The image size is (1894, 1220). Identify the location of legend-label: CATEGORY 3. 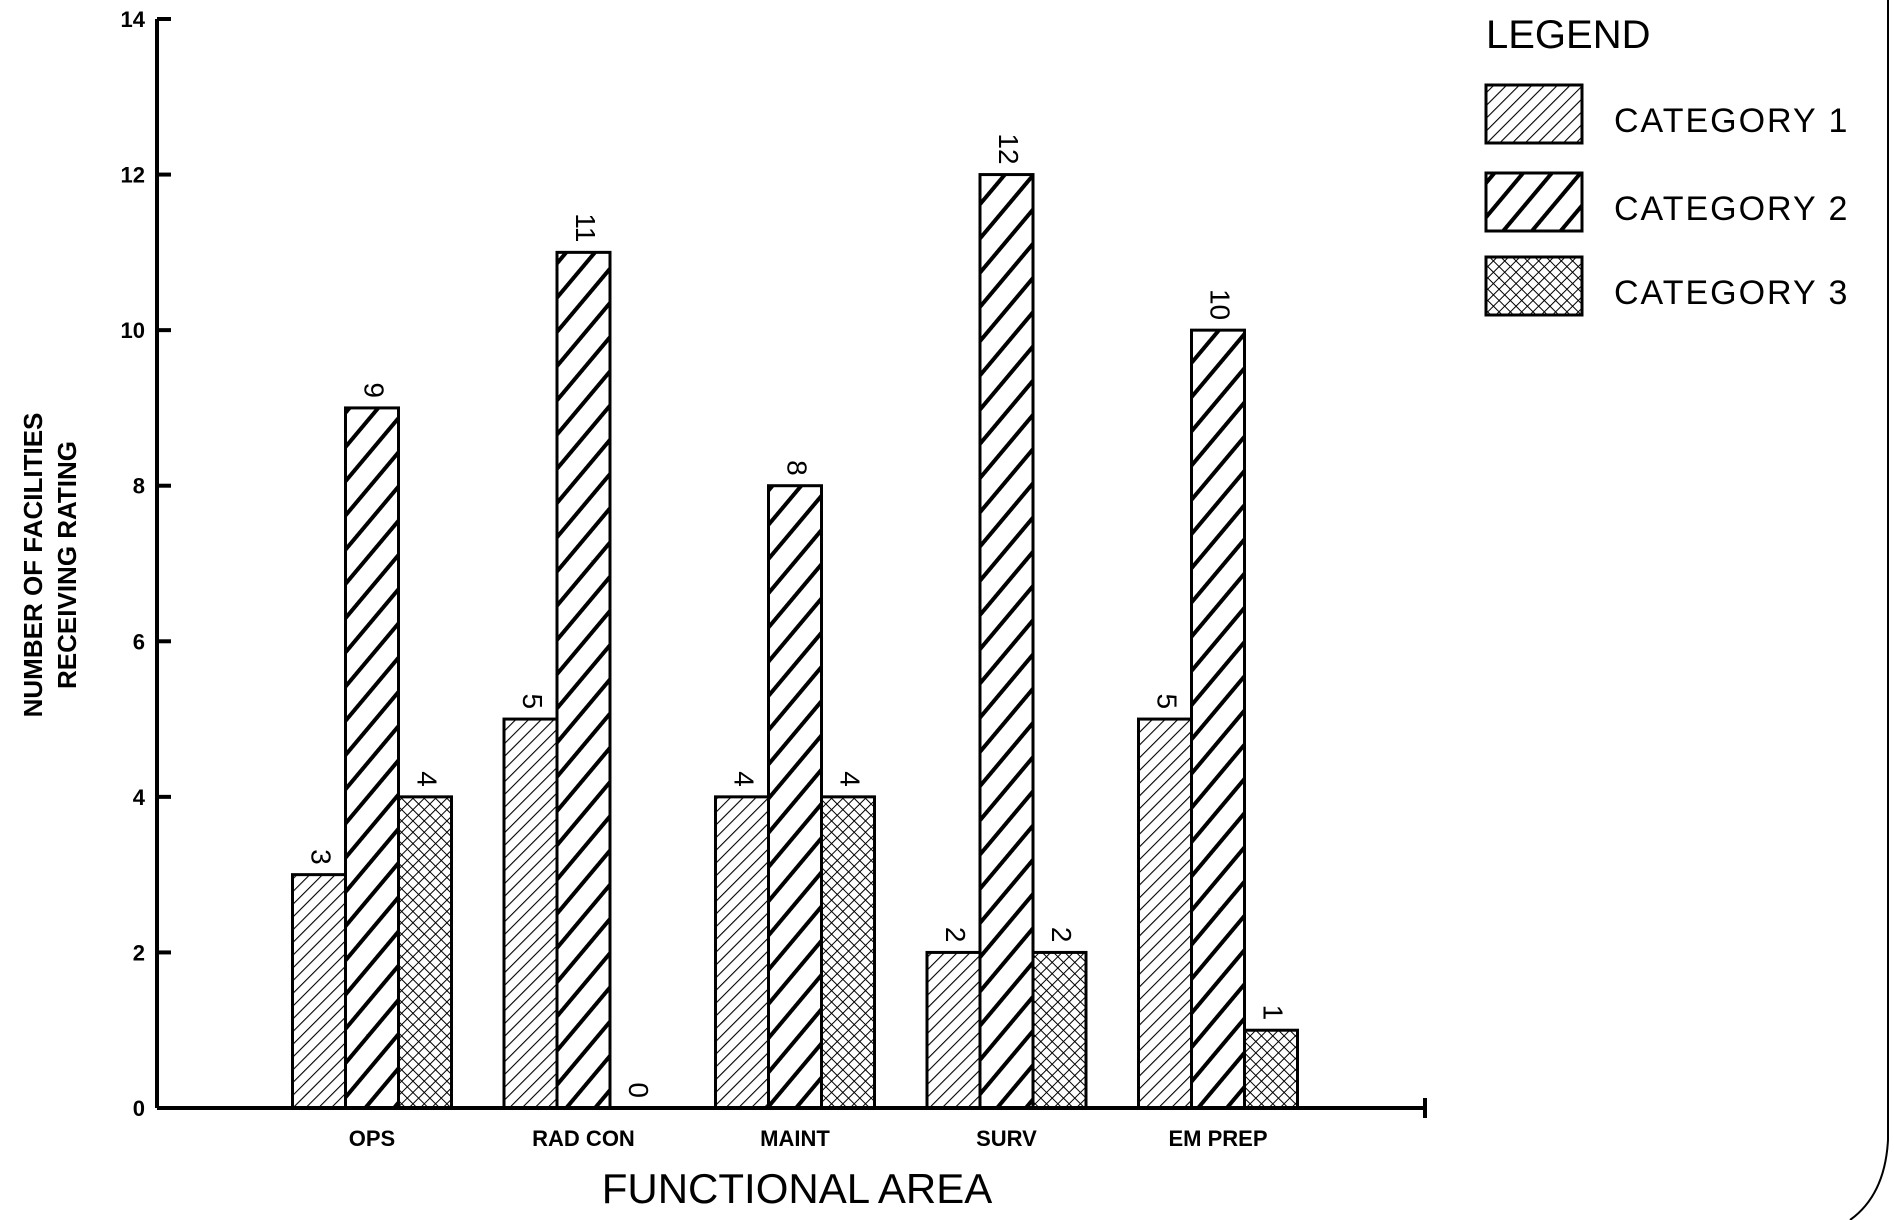
(1731, 293).